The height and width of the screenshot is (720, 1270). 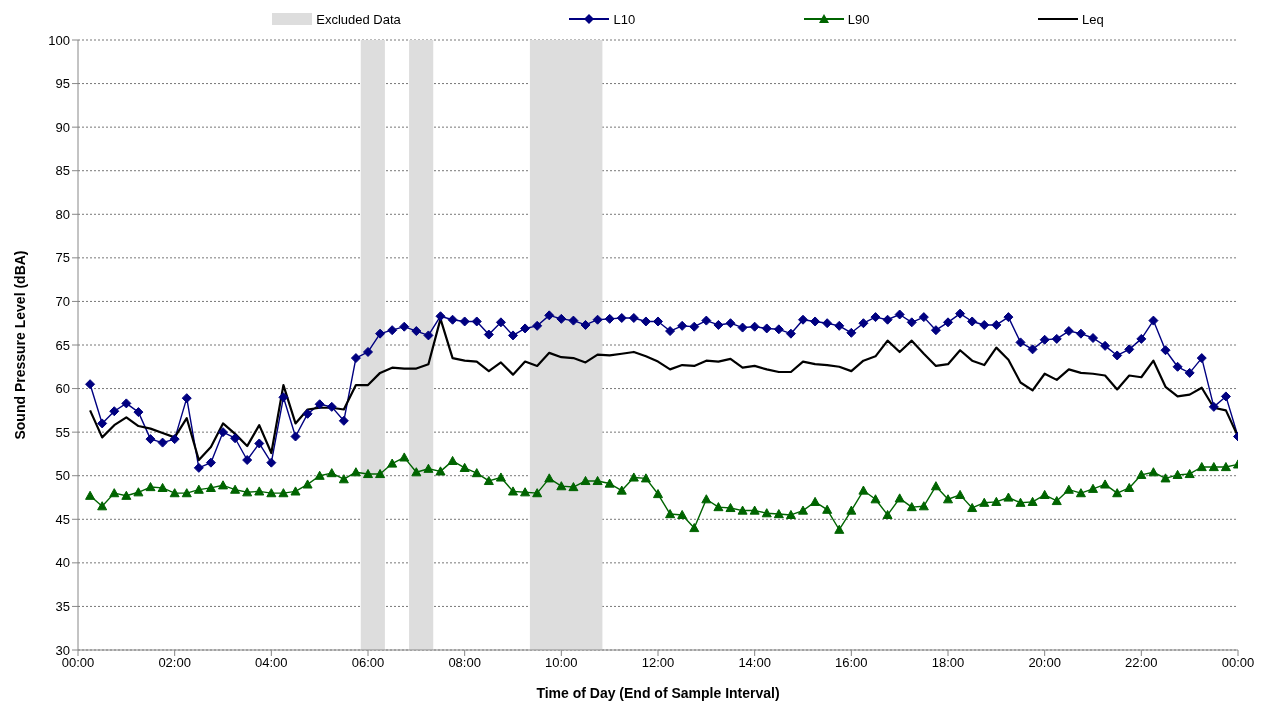 What do you see at coordinates (1044, 663) in the screenshot?
I see `x-tick-label: 20:00` at bounding box center [1044, 663].